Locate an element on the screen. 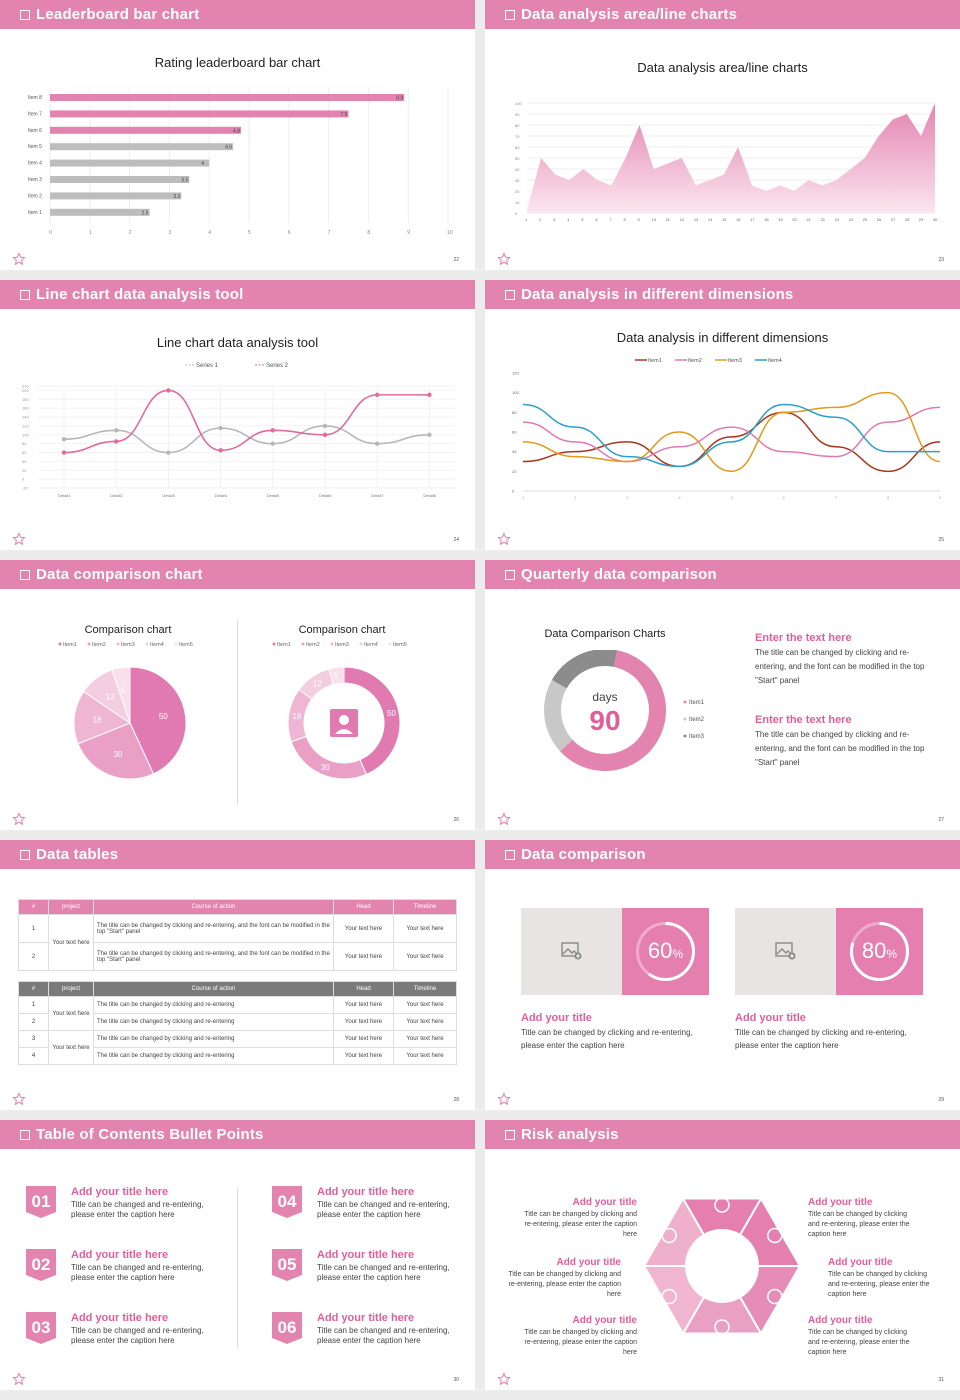  badge-number: 06 is located at coordinates (287, 1327).